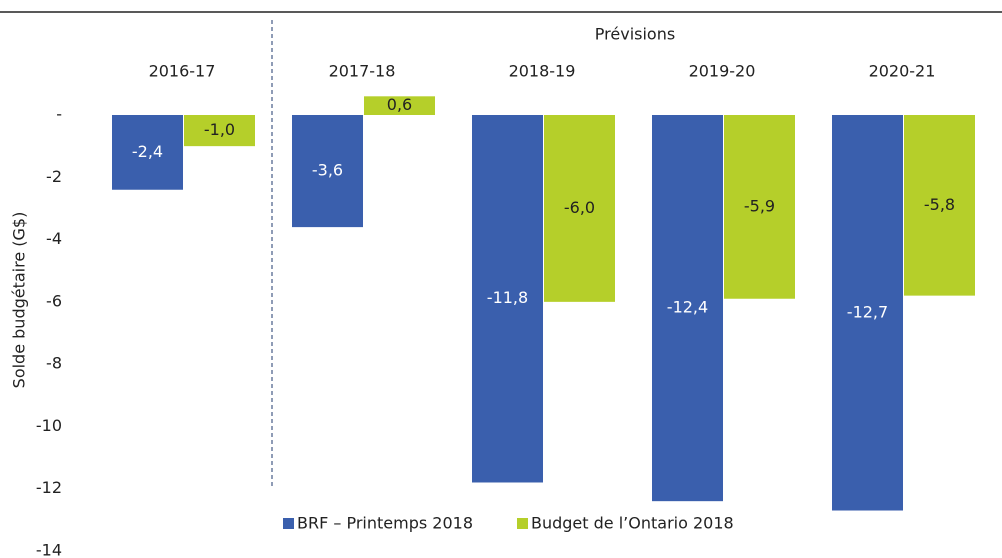  I want to click on x-tick-label: 2018-19, so click(542, 71).